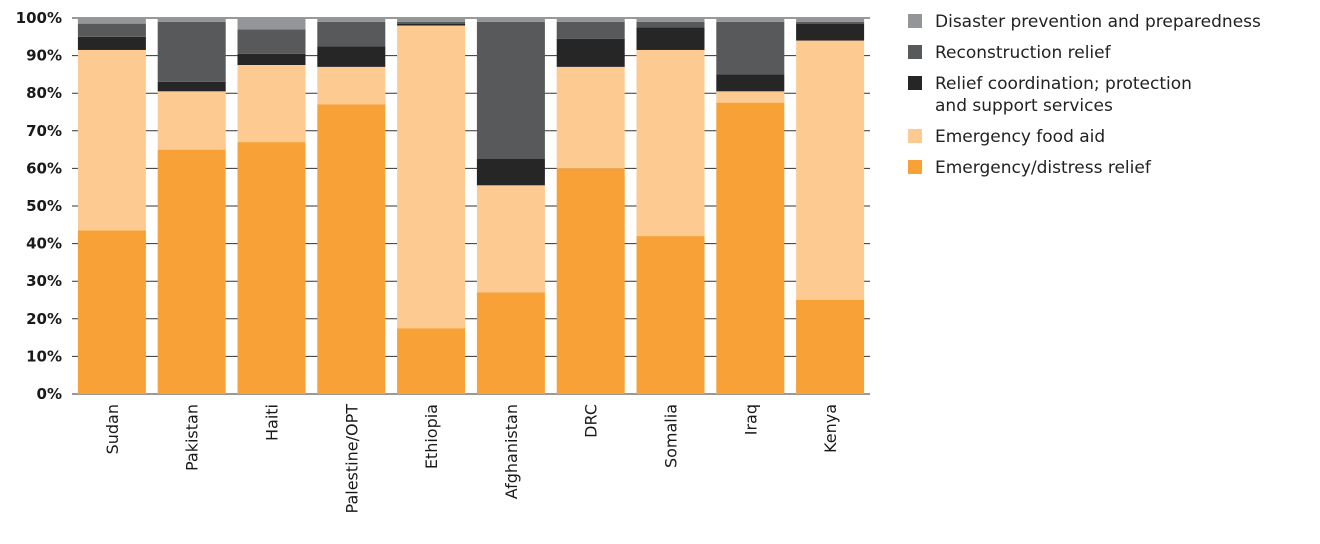 The width and height of the screenshot is (1320, 544). What do you see at coordinates (44, 356) in the screenshot?
I see `y-tick-label: 10%` at bounding box center [44, 356].